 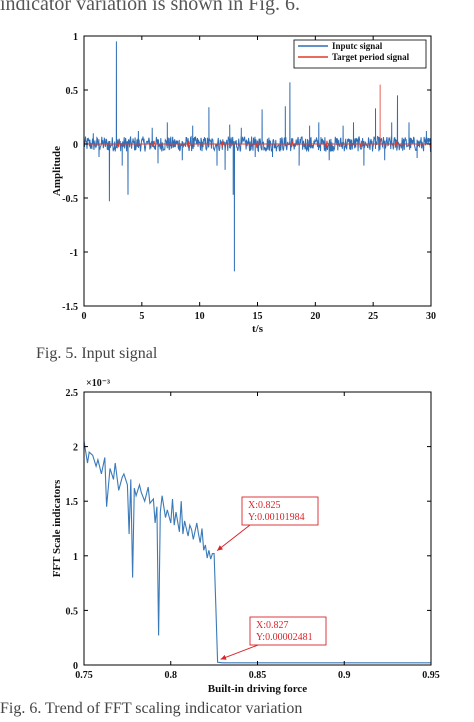 What do you see at coordinates (97, 353) in the screenshot?
I see `figure-5-caption: Fig. 5. Input signal` at bounding box center [97, 353].